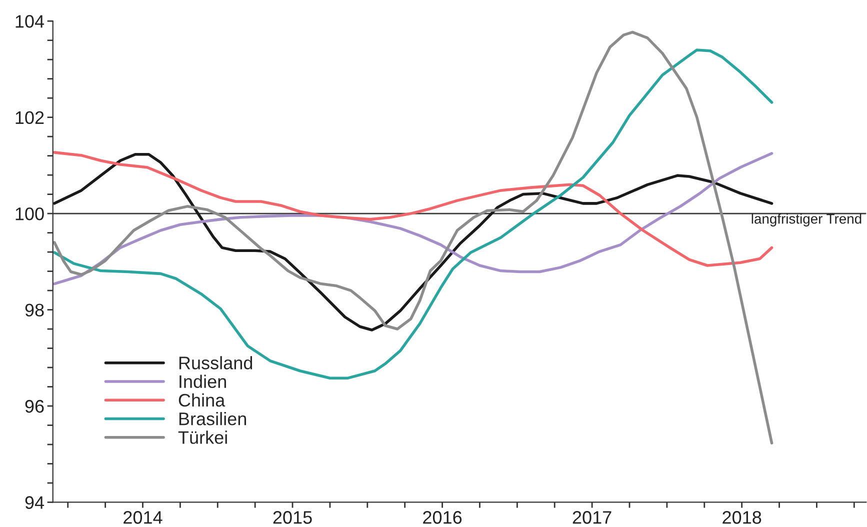 Image resolution: width=867 pixels, height=527 pixels. What do you see at coordinates (143, 517) in the screenshot?
I see `x-tick-label: 2014` at bounding box center [143, 517].